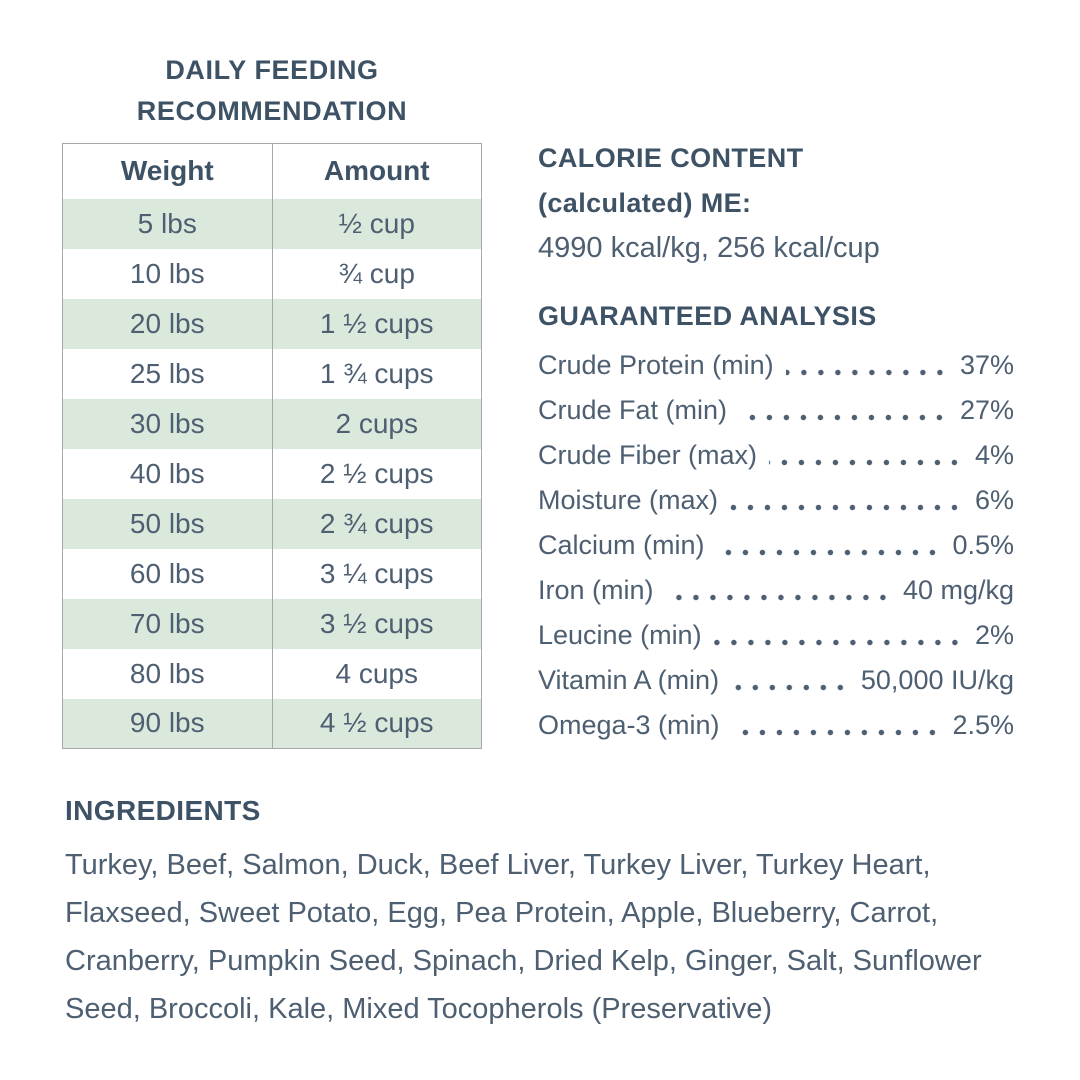  Describe the element at coordinates (648, 455) in the screenshot. I see `analysis-label: Crude Fiber (max)` at that location.